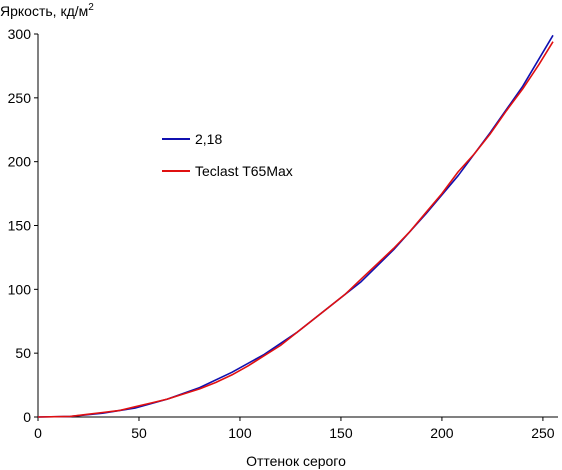 This screenshot has width=562, height=470. Describe the element at coordinates (296, 461) in the screenshot. I see `x-axis-title: Оттенок серого` at that location.